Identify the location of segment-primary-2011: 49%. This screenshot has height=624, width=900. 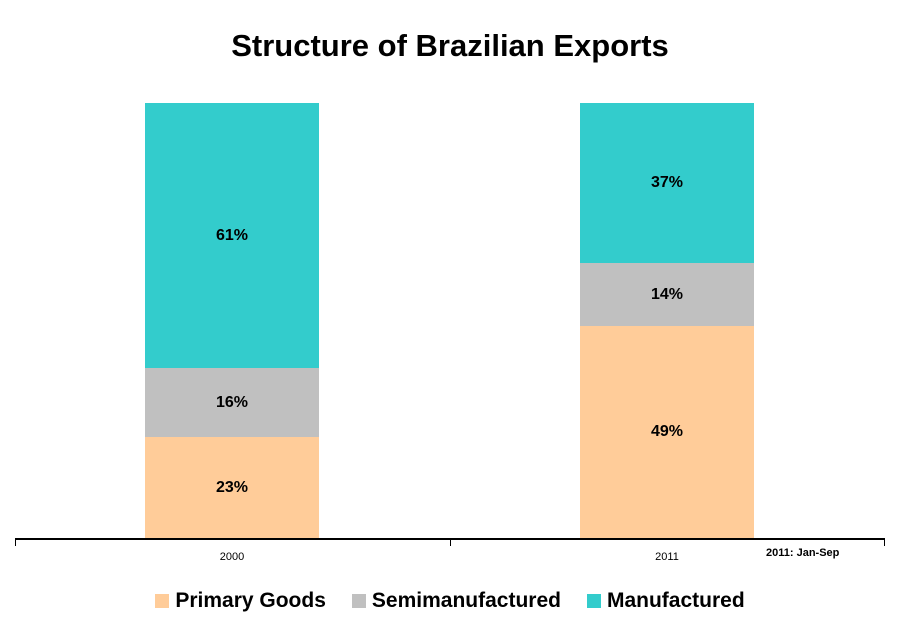
(667, 432).